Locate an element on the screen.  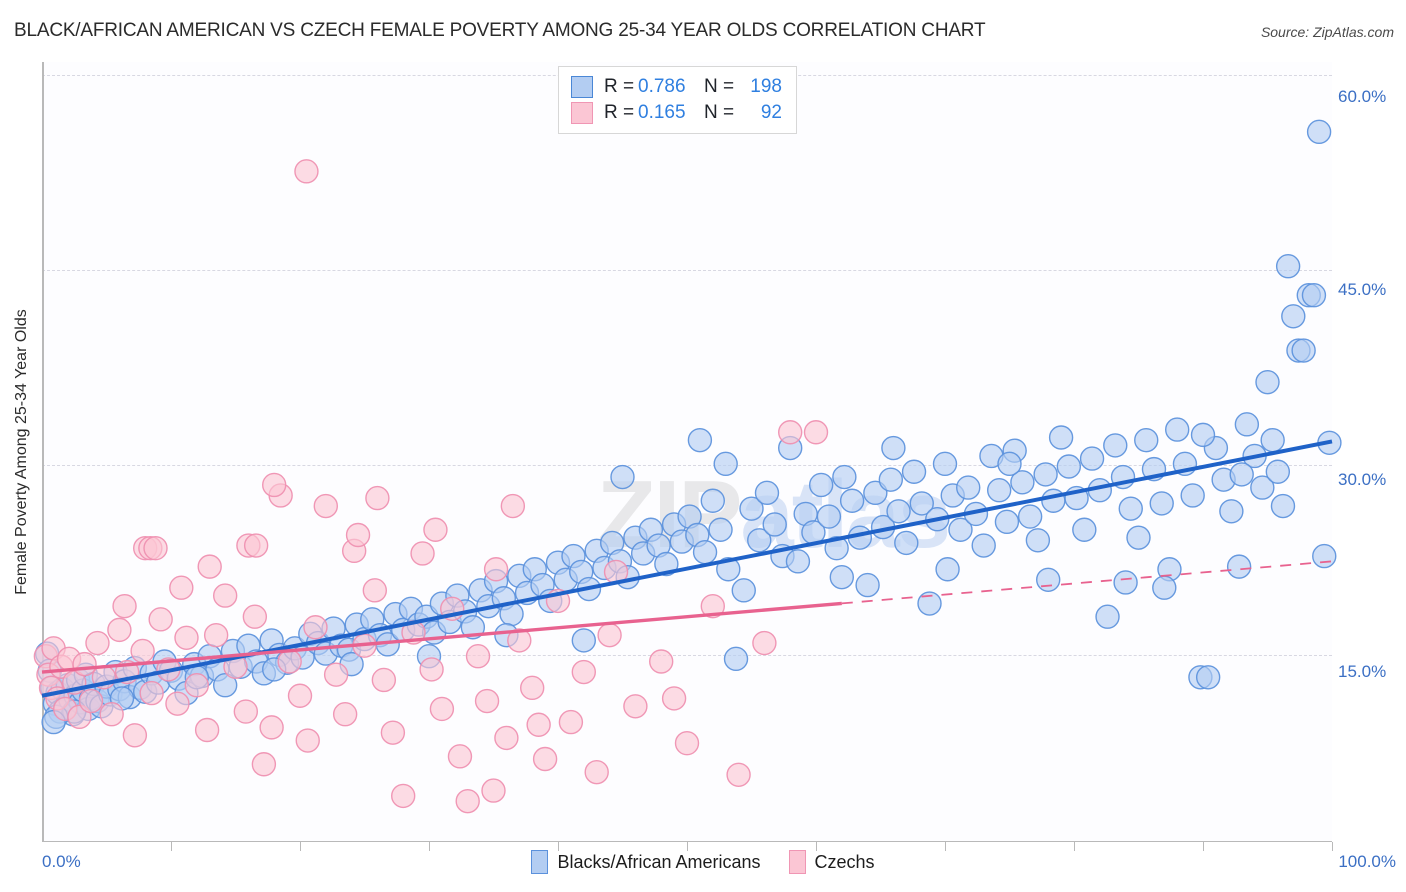
x-axis-label-max: 100.0% is located at coordinates (1367, 861).